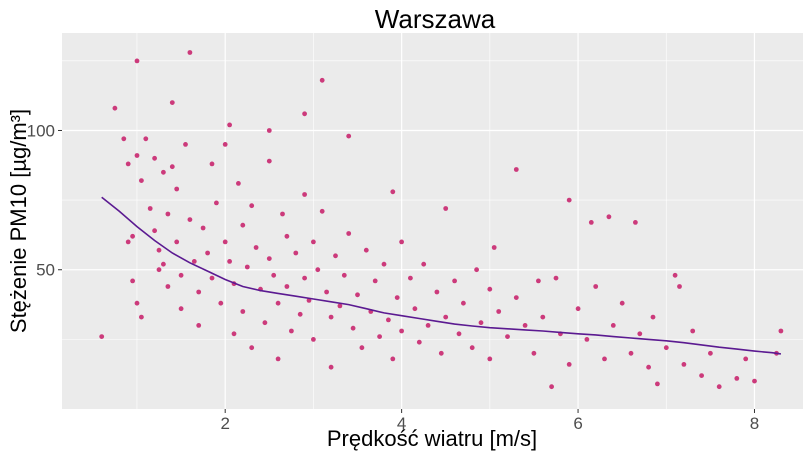 This screenshot has height=456, width=811. What do you see at coordinates (18, 221) in the screenshot?
I see `y-axis-label: Stężenie PM10 [µg/m³]` at bounding box center [18, 221].